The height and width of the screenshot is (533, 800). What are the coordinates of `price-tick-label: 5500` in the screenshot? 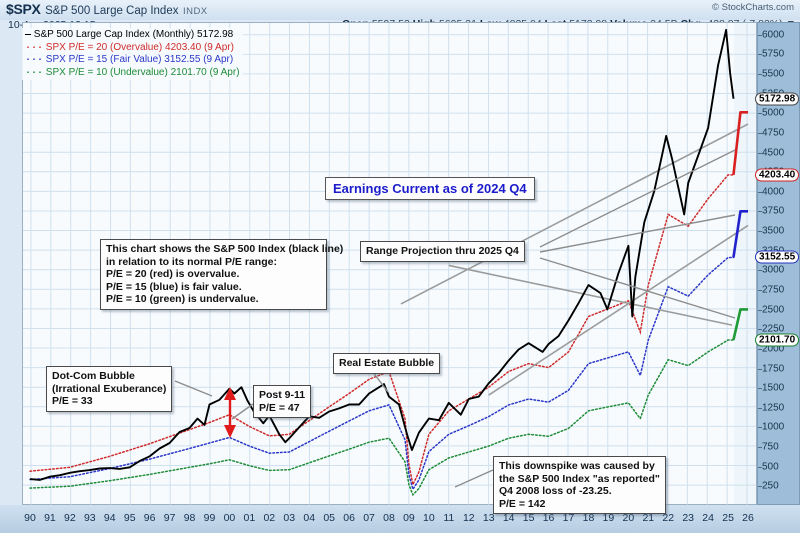 It's located at (773, 74).